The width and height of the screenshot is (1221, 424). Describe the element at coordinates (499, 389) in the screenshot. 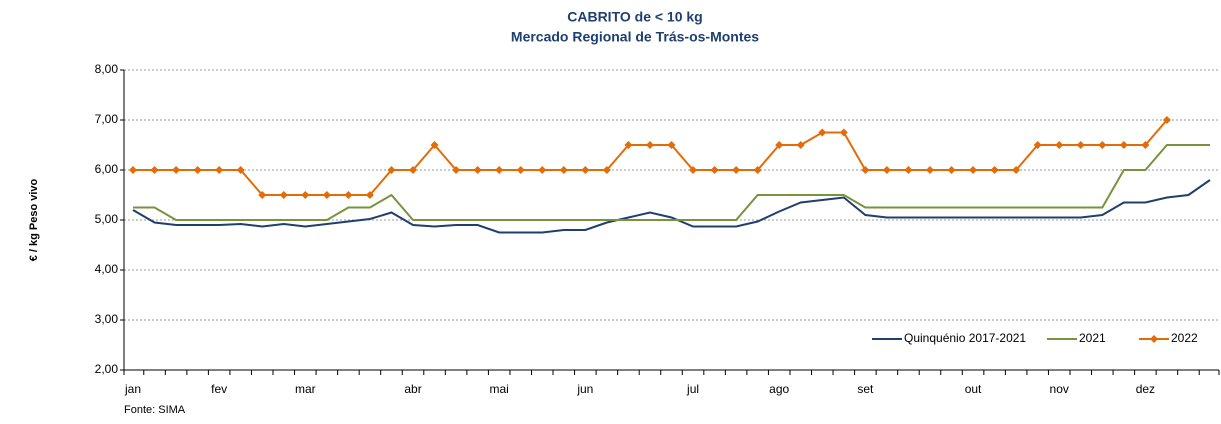

I see `x-tick-label: mai` at that location.